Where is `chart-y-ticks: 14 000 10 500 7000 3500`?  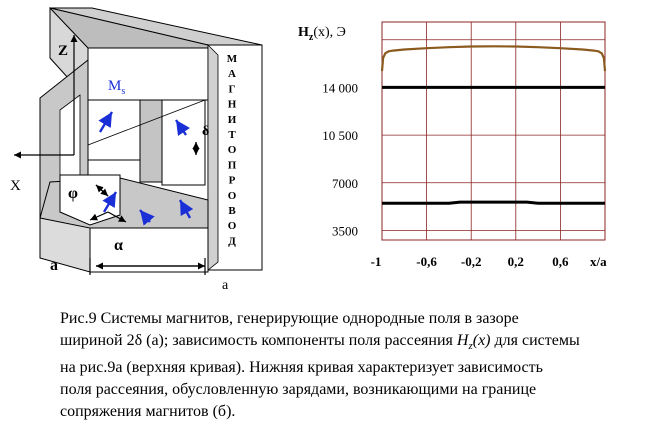
chart-y-ticks: 14 000 10 500 7000 3500 is located at coordinates (340, 159).